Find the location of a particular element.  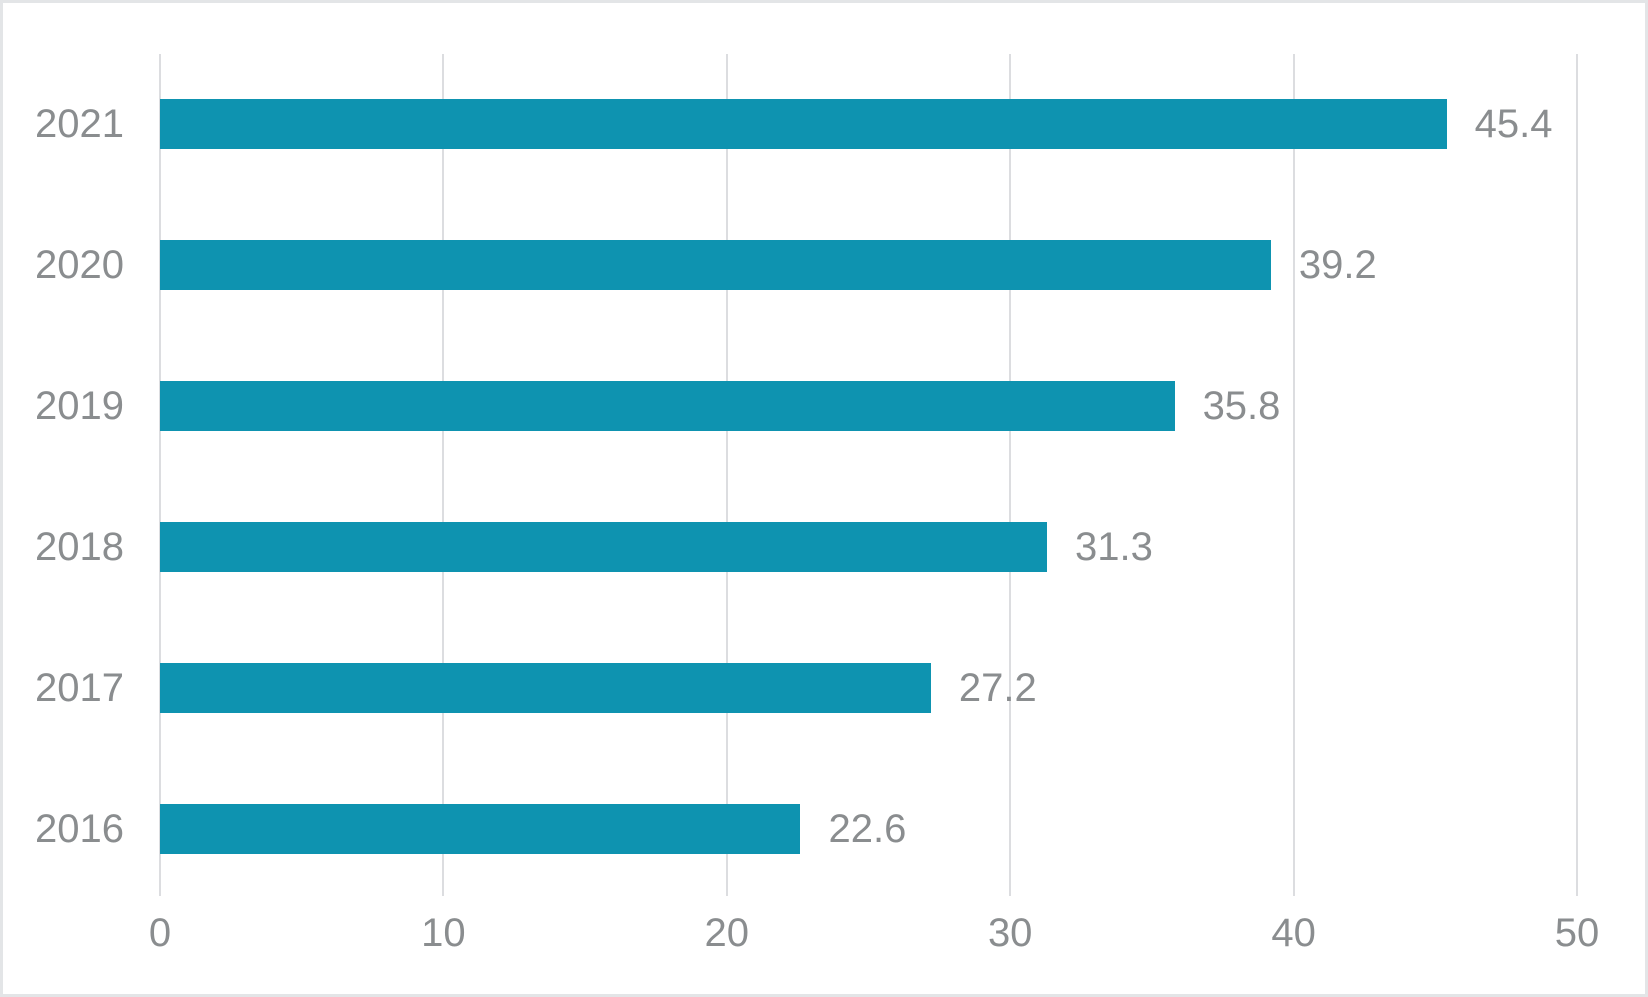

bar-2021 is located at coordinates (803, 124).